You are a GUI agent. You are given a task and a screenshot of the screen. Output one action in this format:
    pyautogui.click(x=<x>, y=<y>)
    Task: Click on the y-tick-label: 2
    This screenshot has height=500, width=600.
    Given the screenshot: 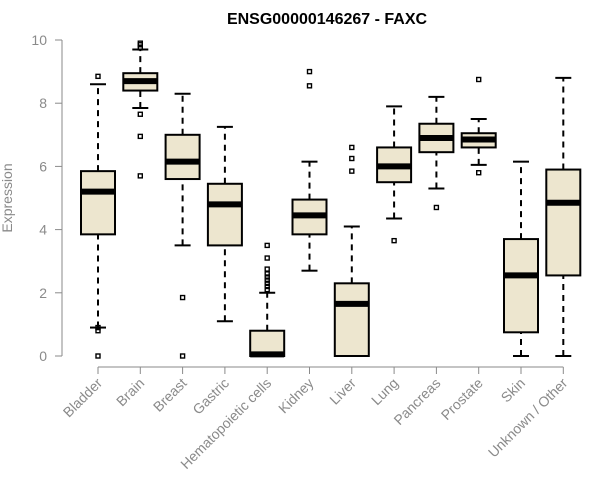 What is the action you would take?
    pyautogui.click(x=43, y=293)
    